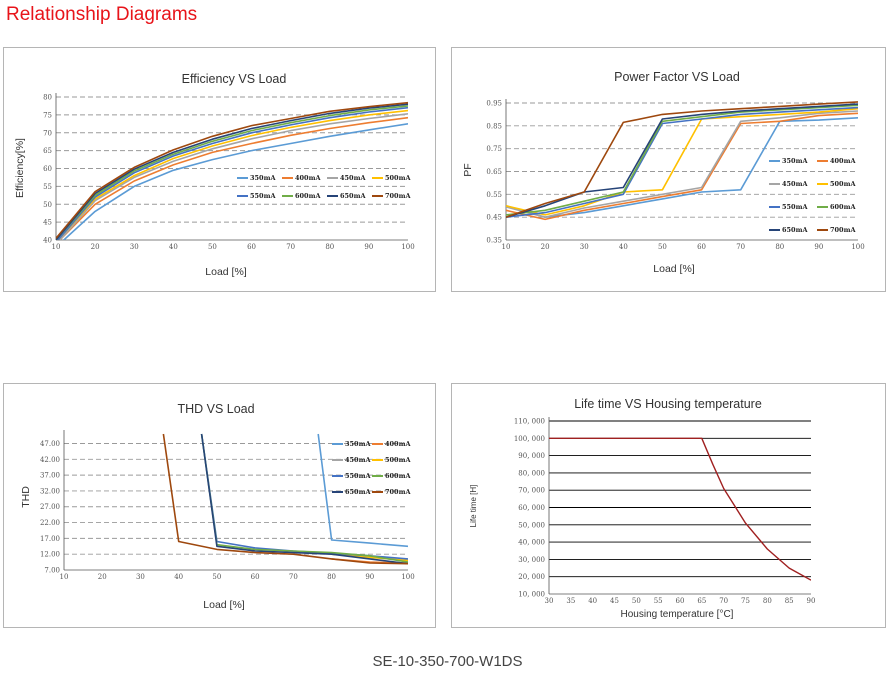 This screenshot has width=895, height=687. I want to click on model-number: SE-10-350-700-W1DS, so click(447, 661).